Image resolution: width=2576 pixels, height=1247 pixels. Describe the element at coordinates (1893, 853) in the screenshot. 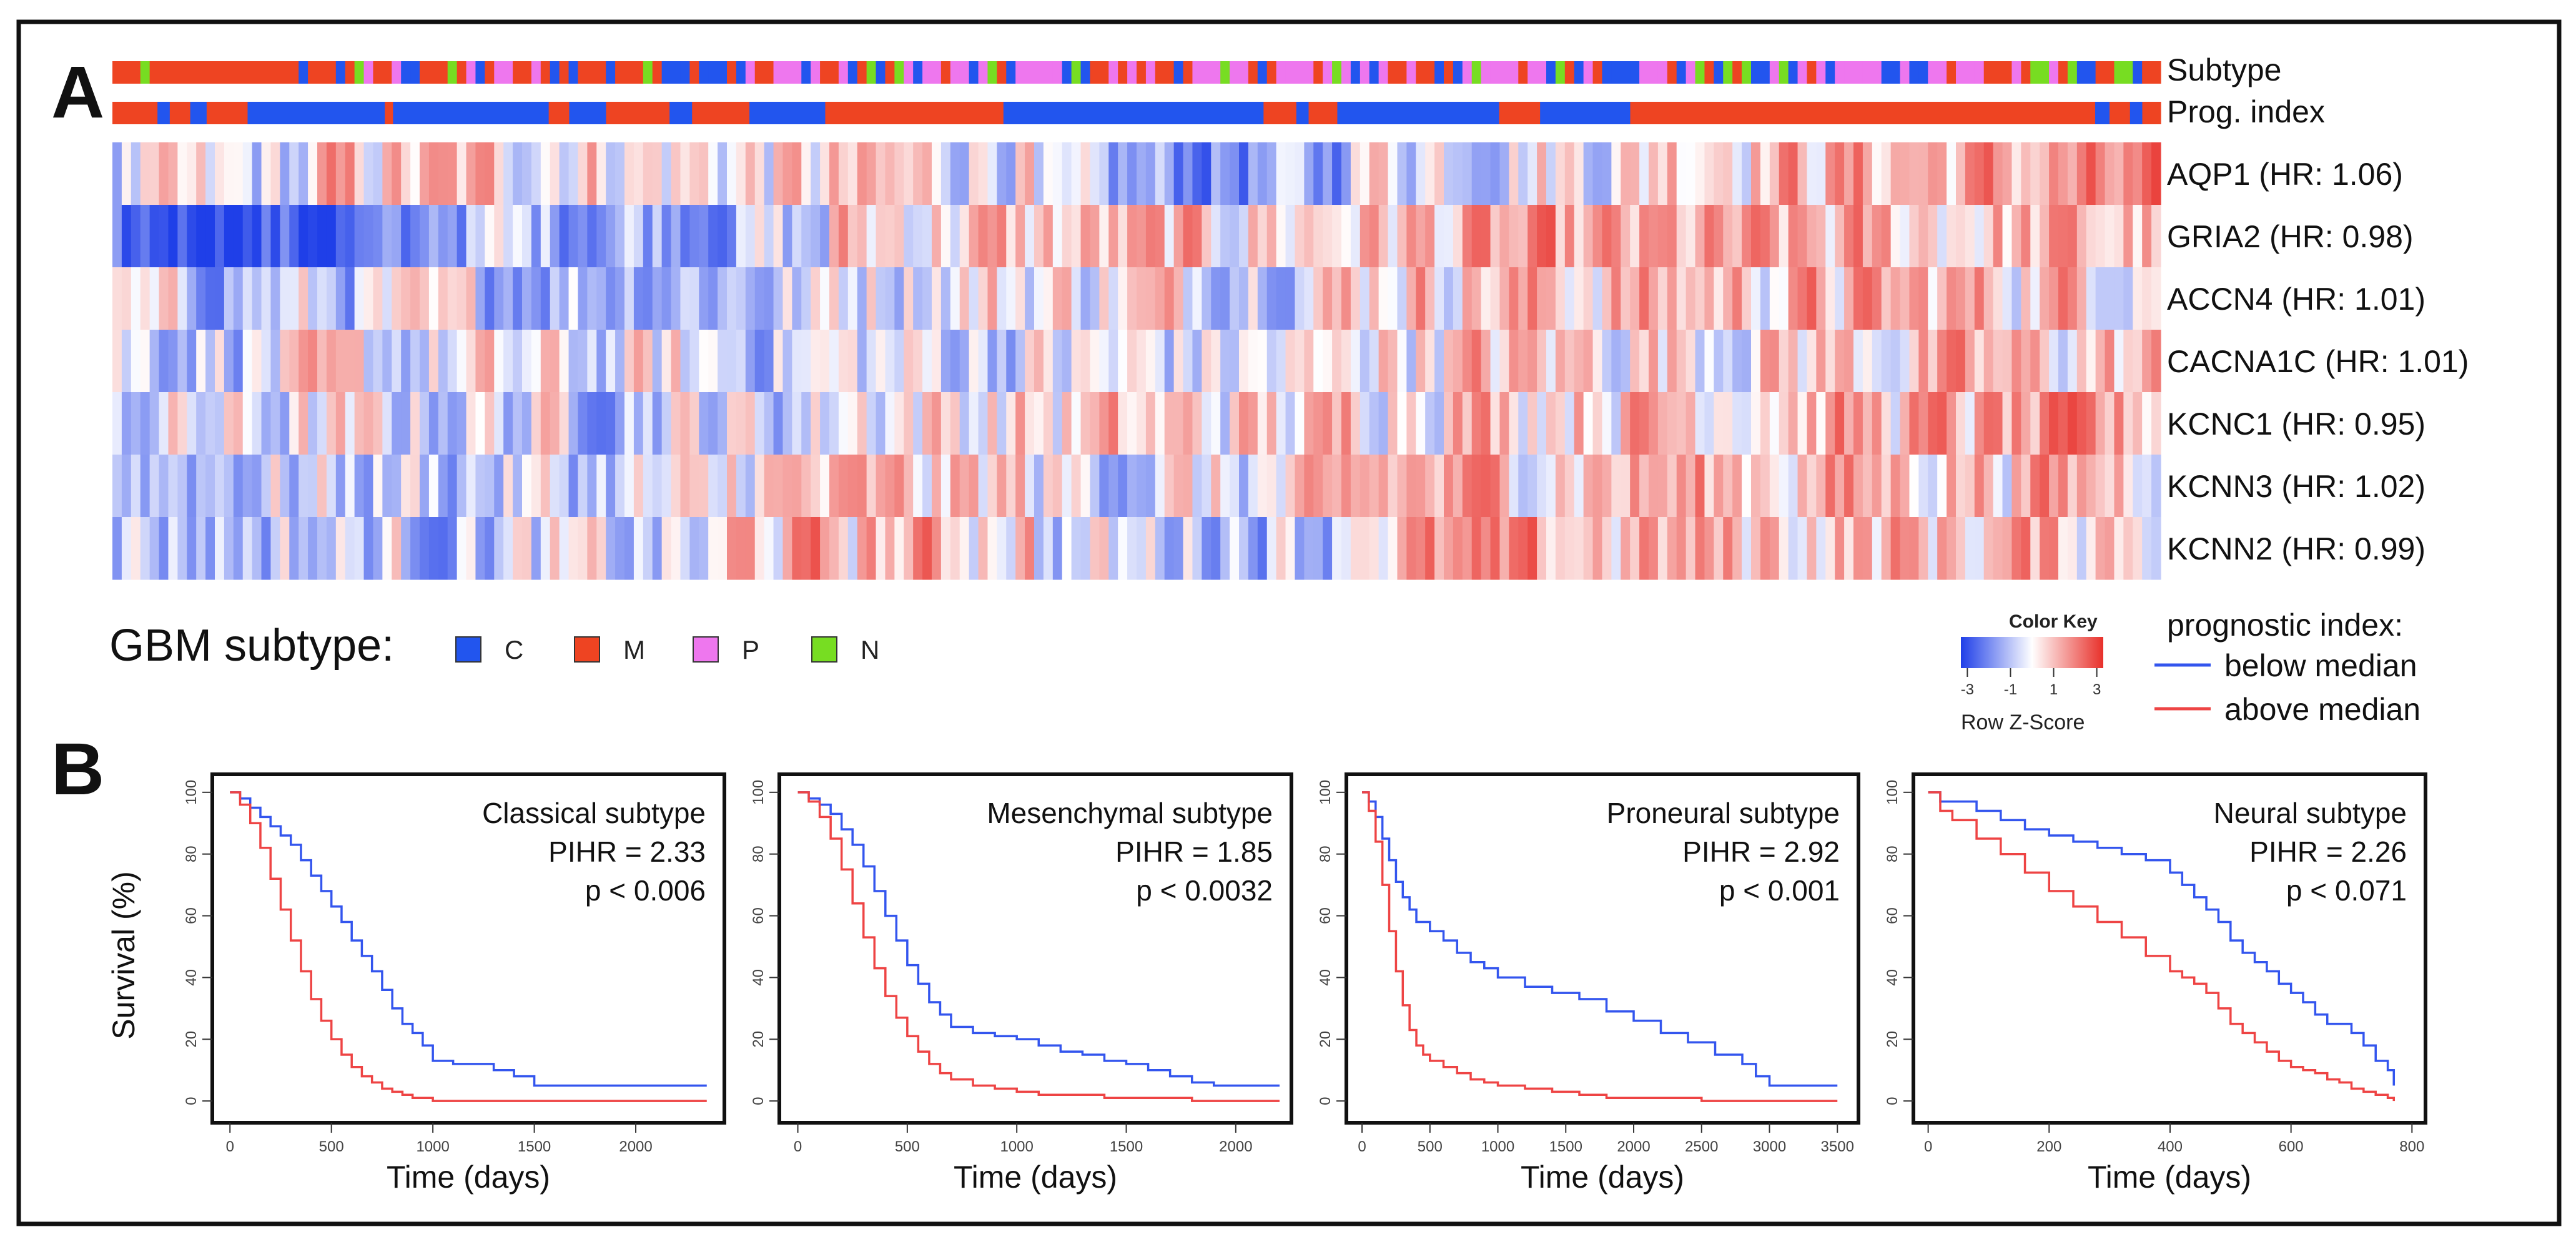

I see `y-tick-label: 80` at that location.